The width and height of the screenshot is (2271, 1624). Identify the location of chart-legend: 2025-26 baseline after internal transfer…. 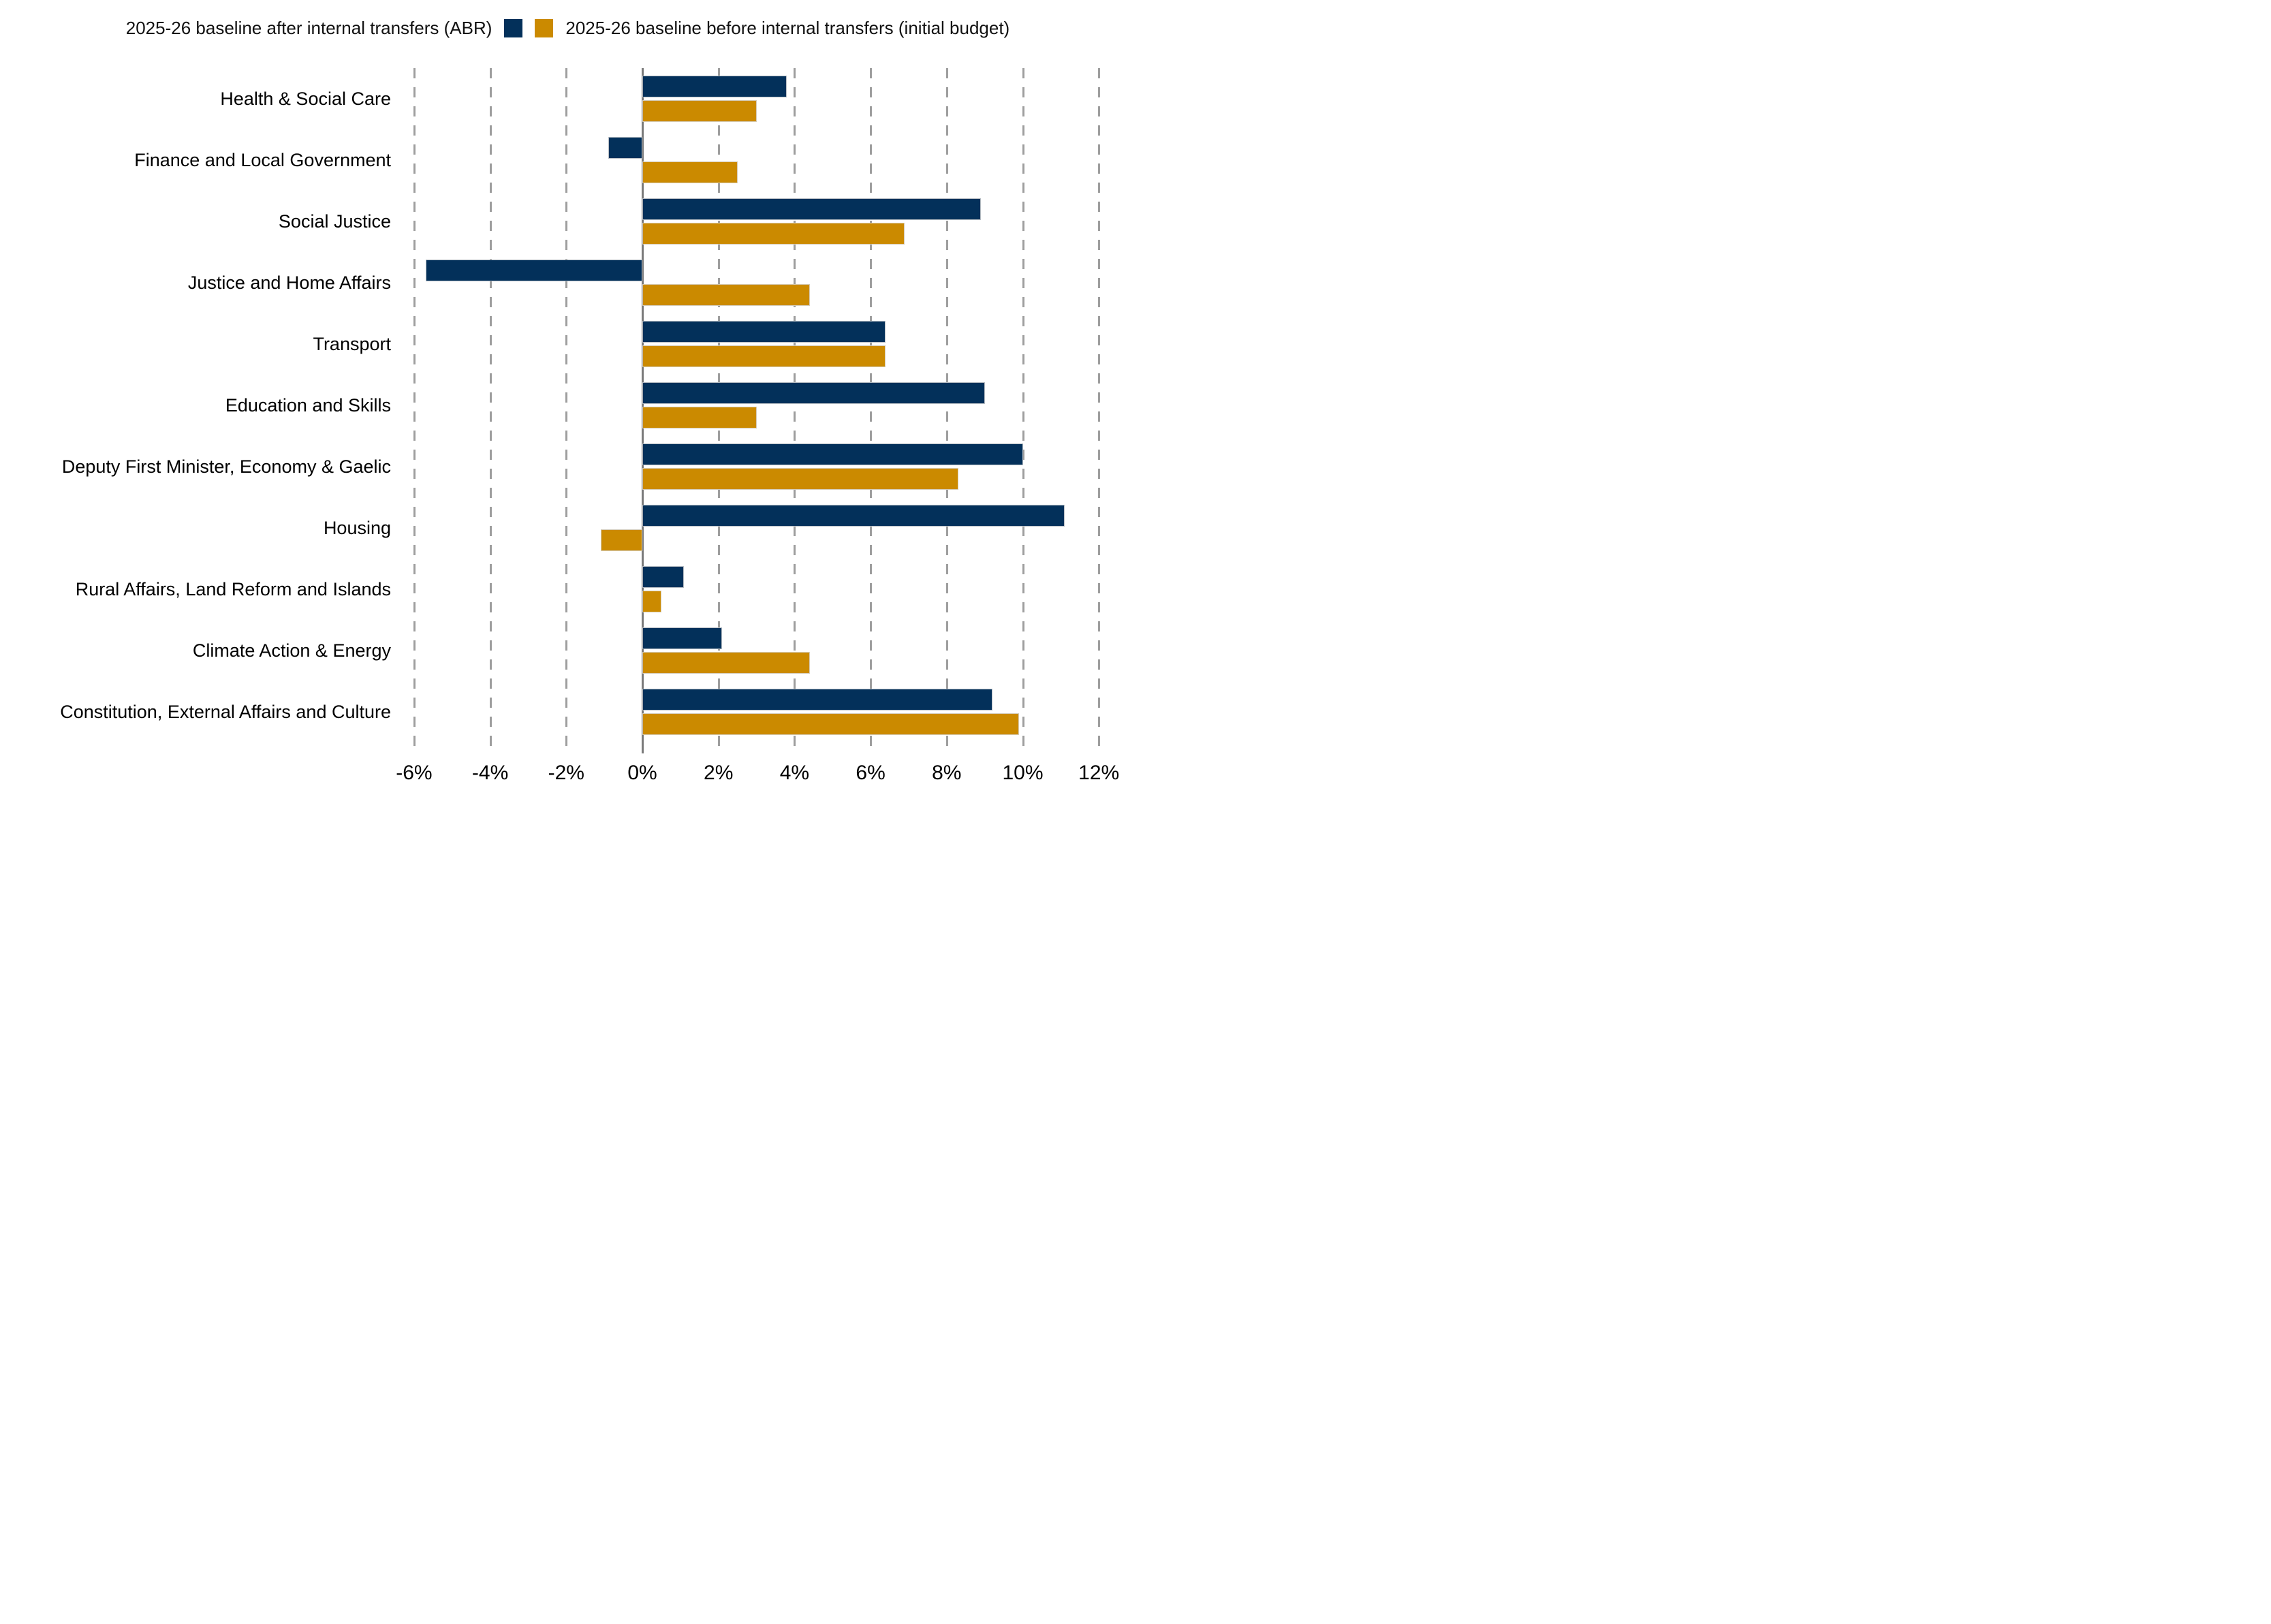
(568, 28).